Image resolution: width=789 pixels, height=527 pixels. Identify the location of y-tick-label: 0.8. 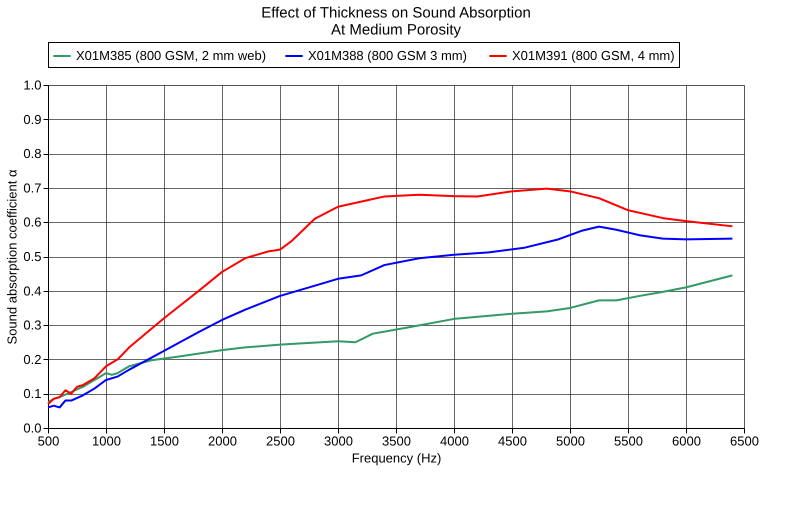
(32, 154).